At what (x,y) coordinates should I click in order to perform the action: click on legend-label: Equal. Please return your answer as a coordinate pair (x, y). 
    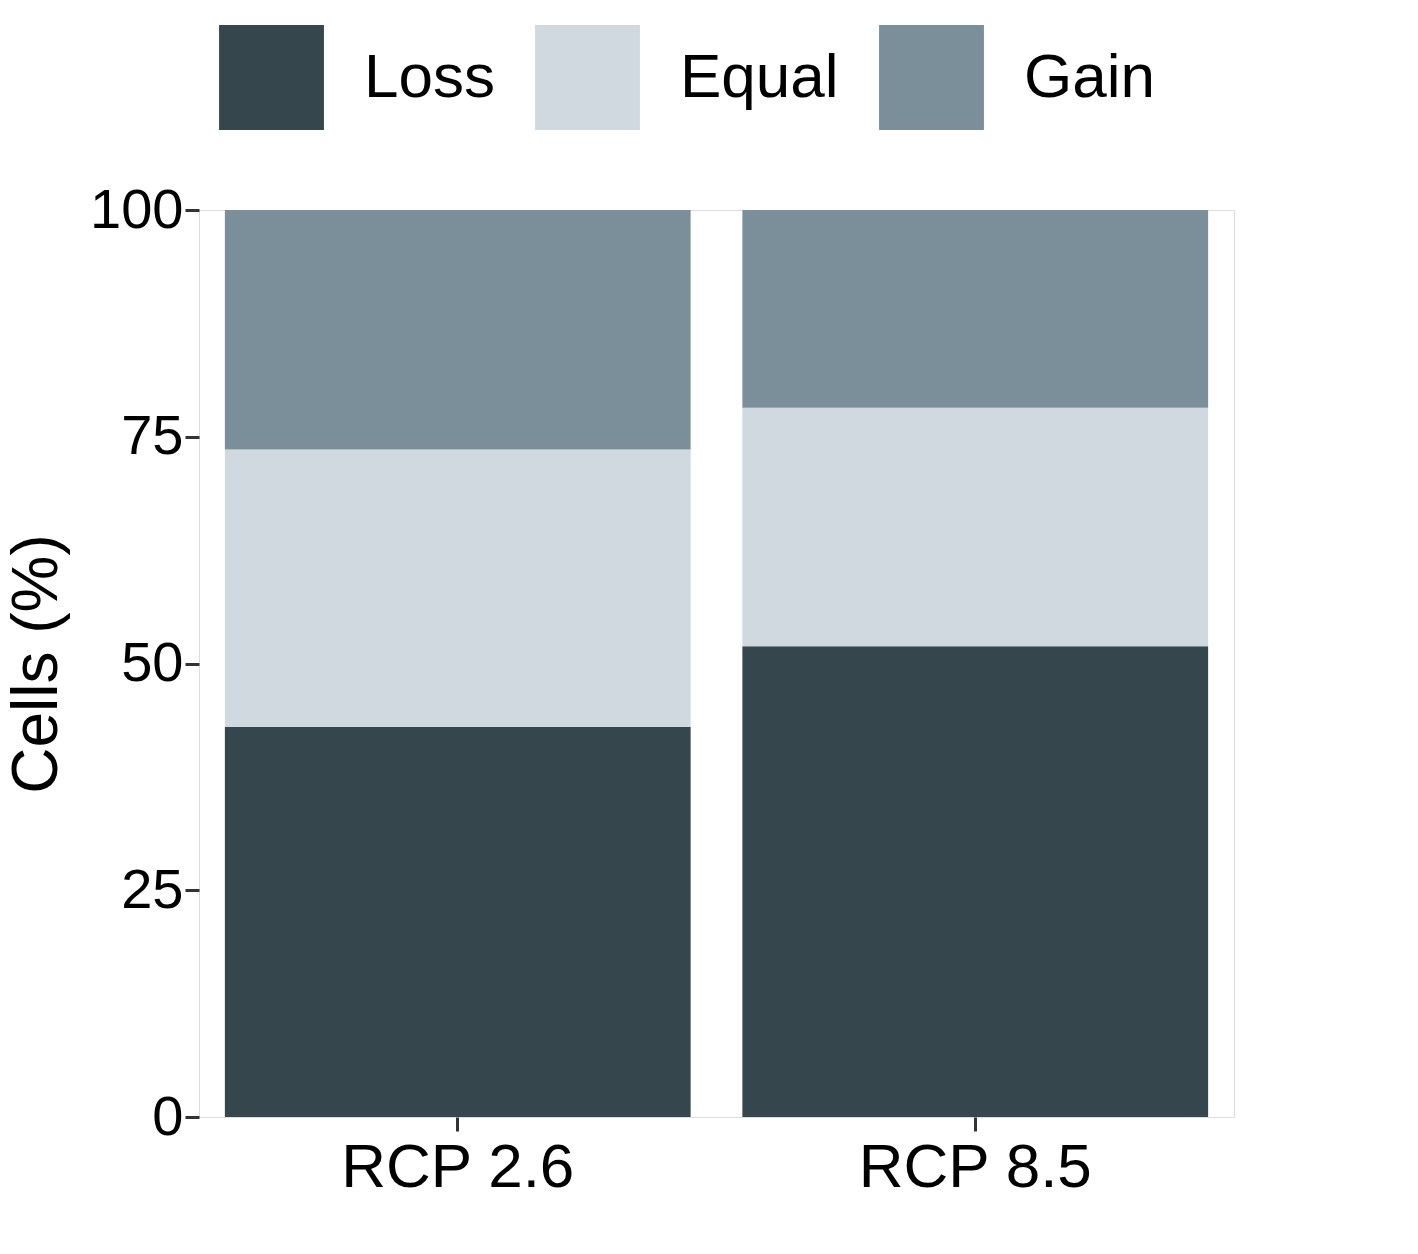
    Looking at the image, I should click on (759, 75).